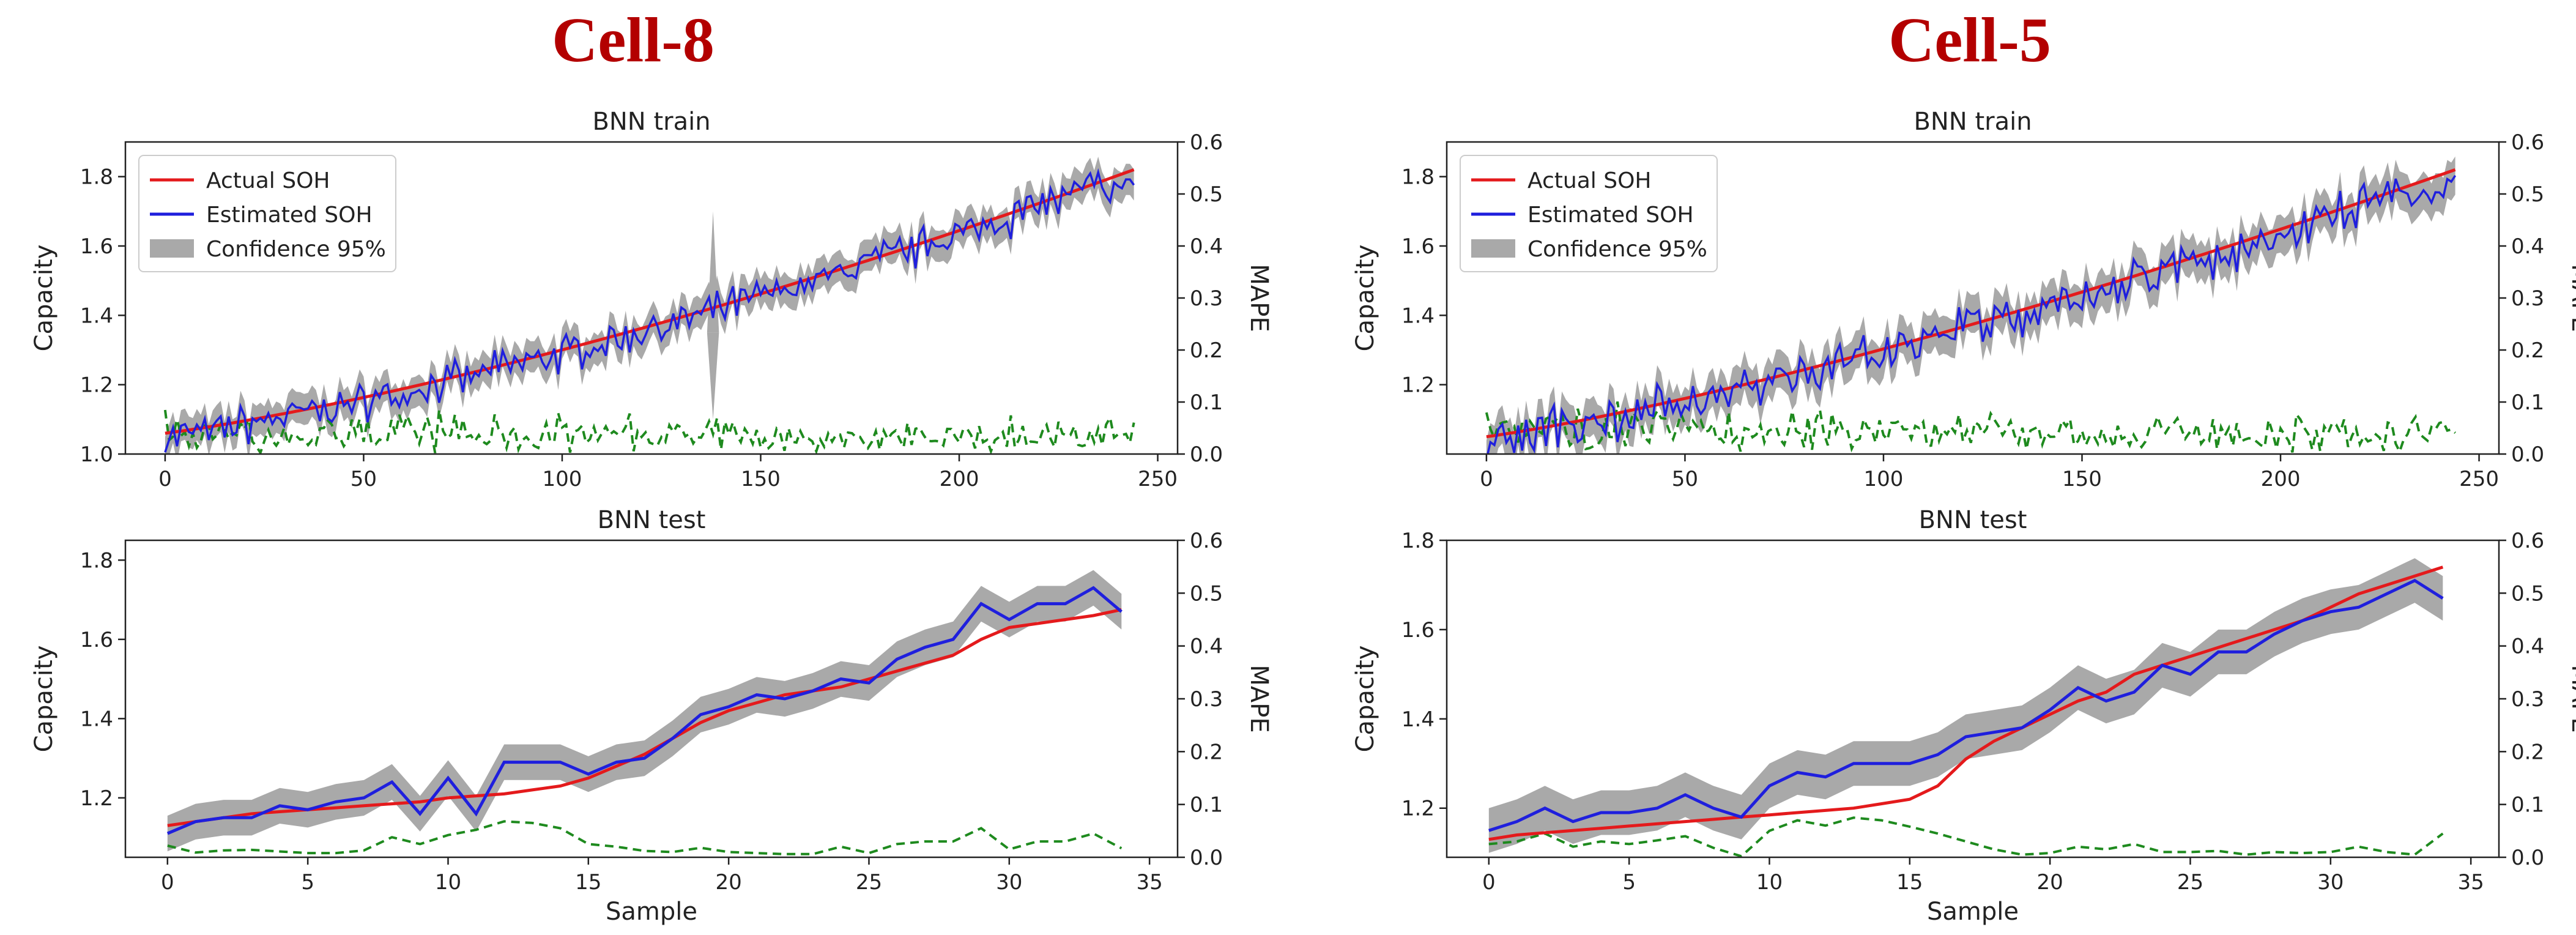 The width and height of the screenshot is (2576, 935). I want to click on x-tick-label: 150, so click(761, 479).